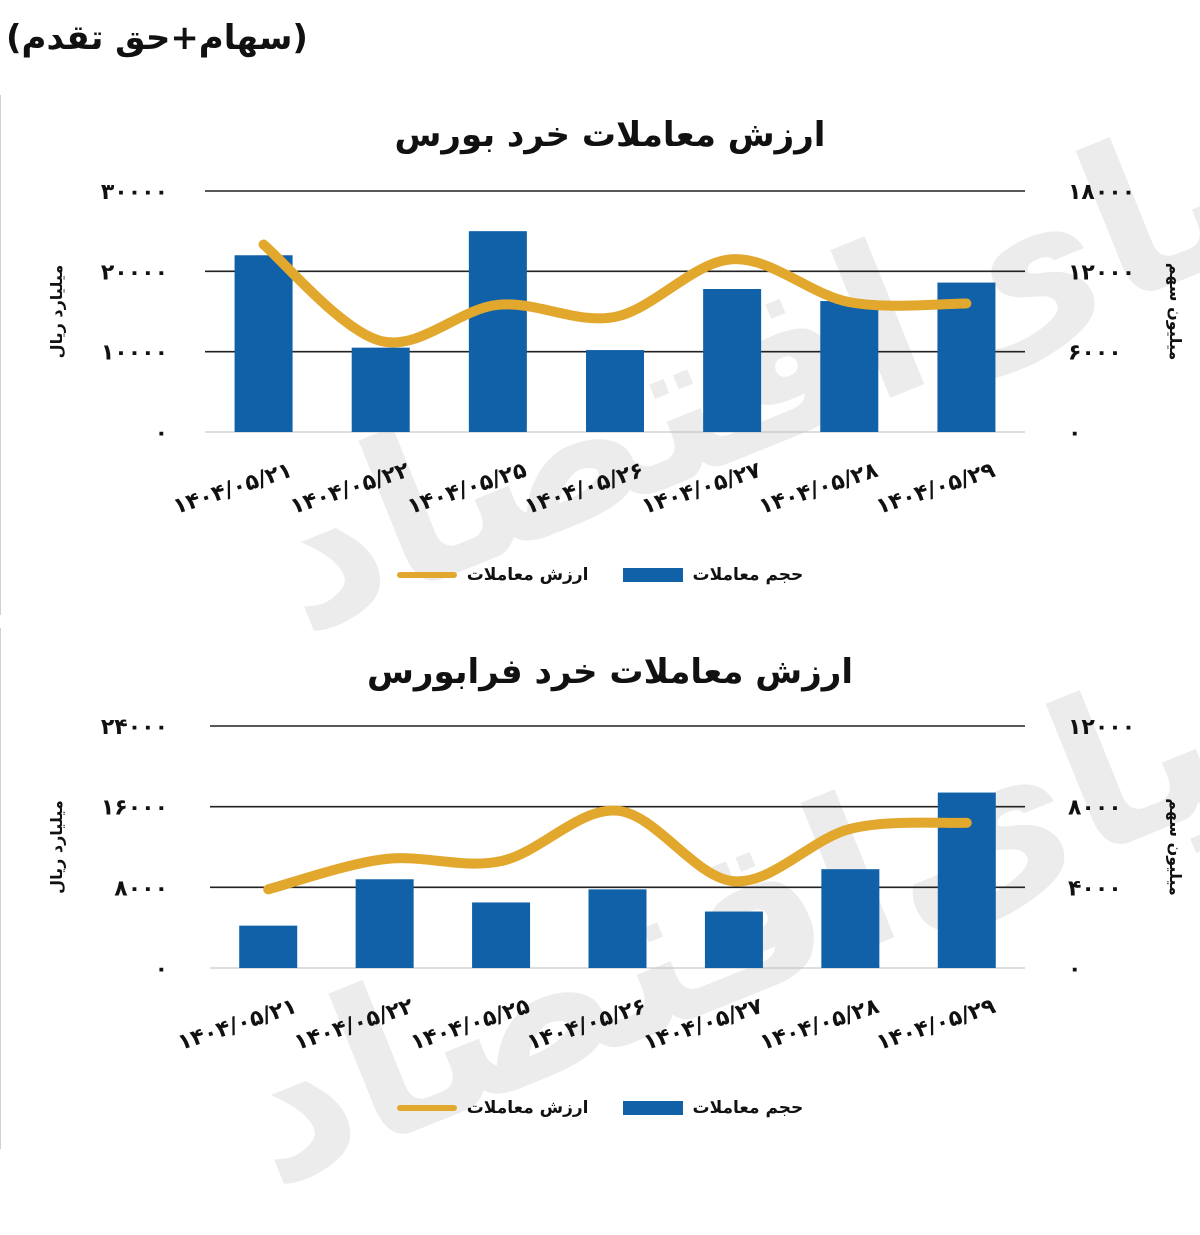  What do you see at coordinates (1095, 353) in the screenshot?
I see `y-tick-right: ۶۰۰۰` at bounding box center [1095, 353].